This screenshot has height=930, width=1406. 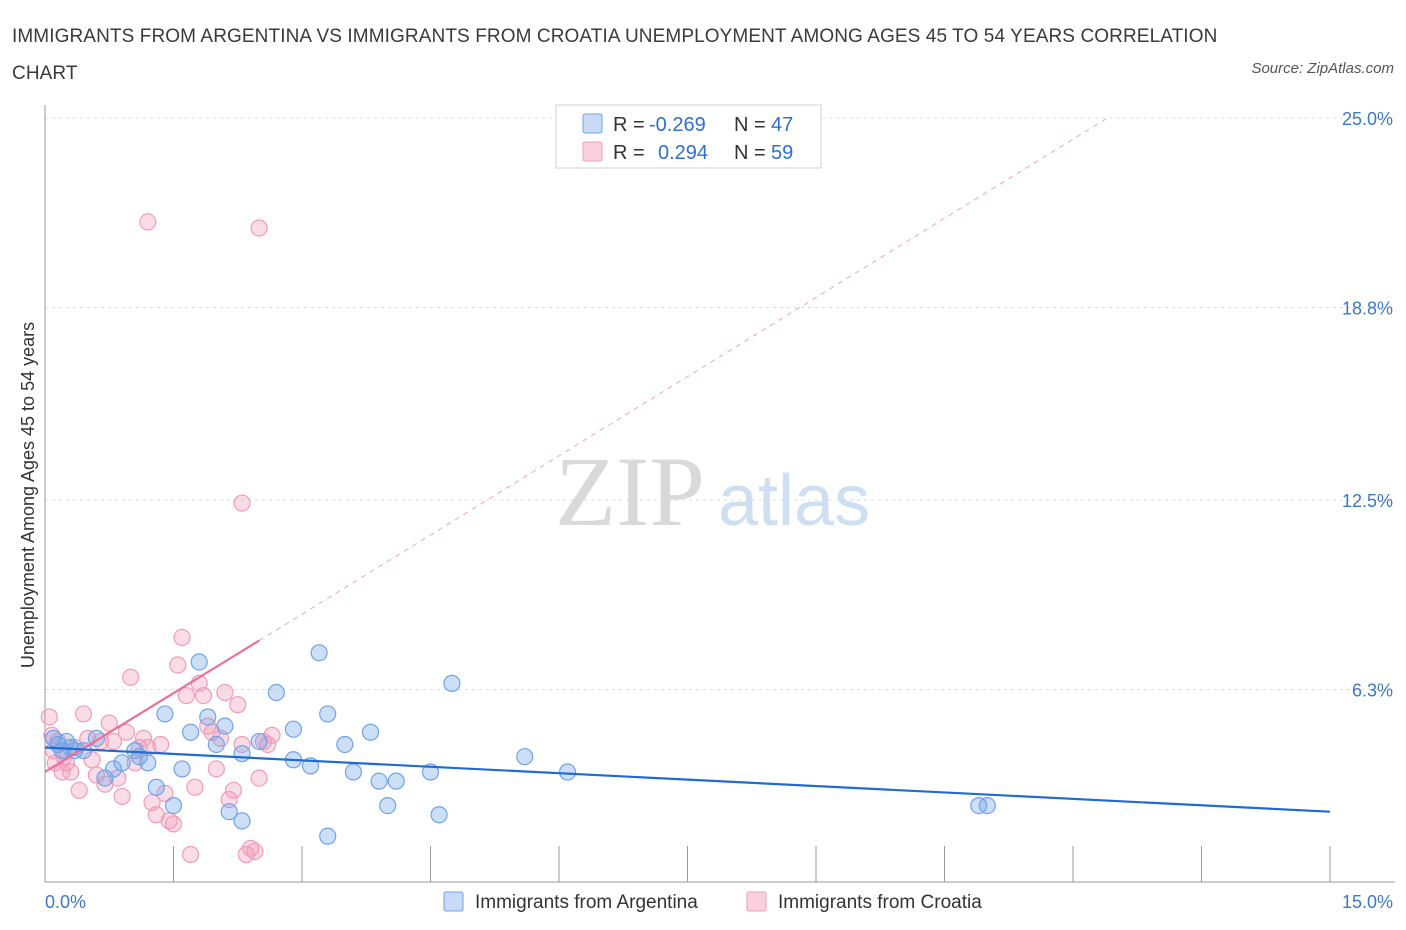 I want to click on croatia-n-value: 59, so click(x=782, y=153).